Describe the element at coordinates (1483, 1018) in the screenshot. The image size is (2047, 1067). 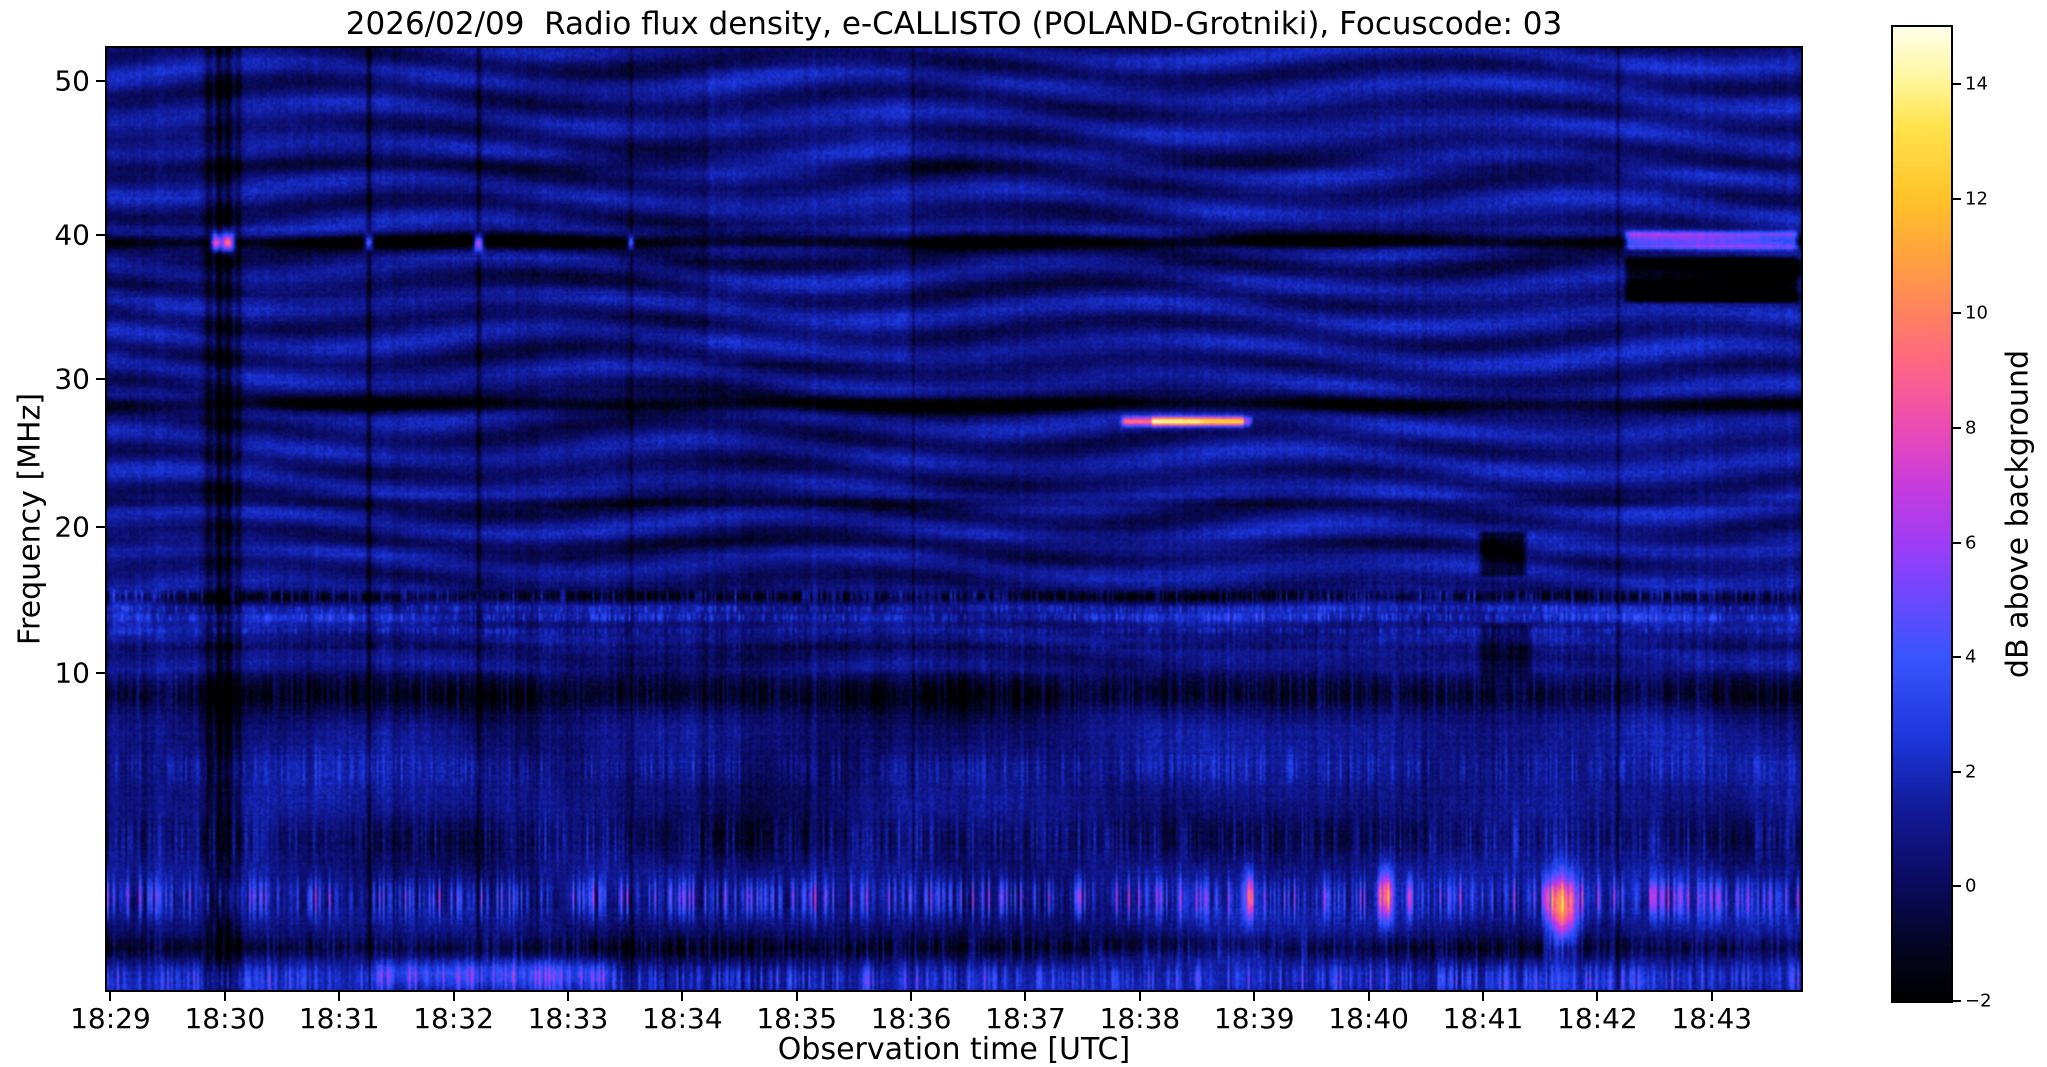
I see `x-tick-label: 18:41` at that location.